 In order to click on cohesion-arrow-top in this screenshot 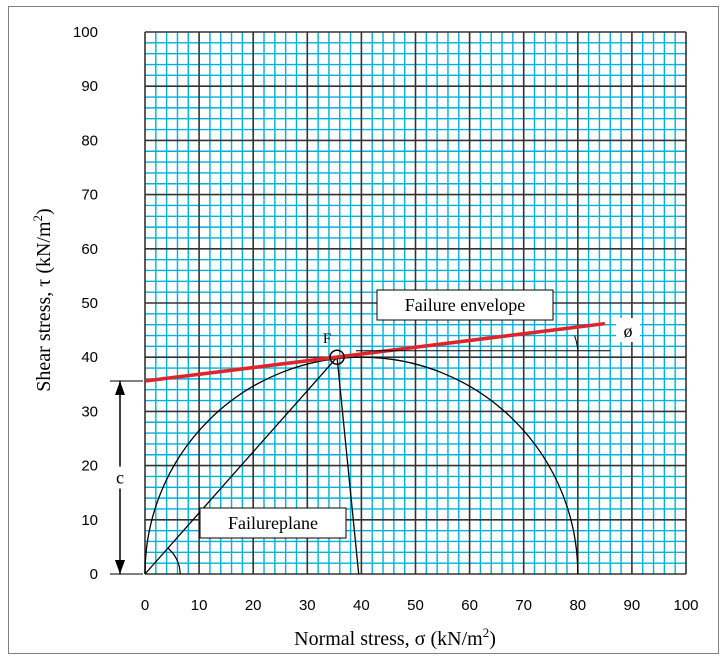, I will do `click(120, 388)`.